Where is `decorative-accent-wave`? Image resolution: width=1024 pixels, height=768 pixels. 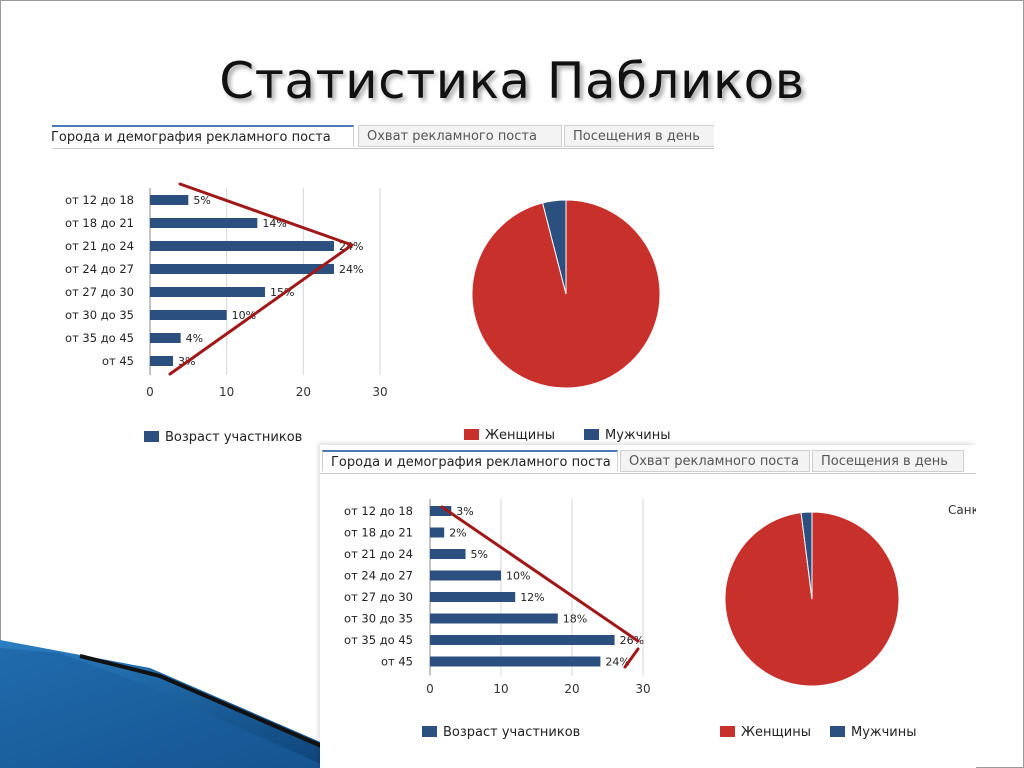 decorative-accent-wave is located at coordinates (190, 704).